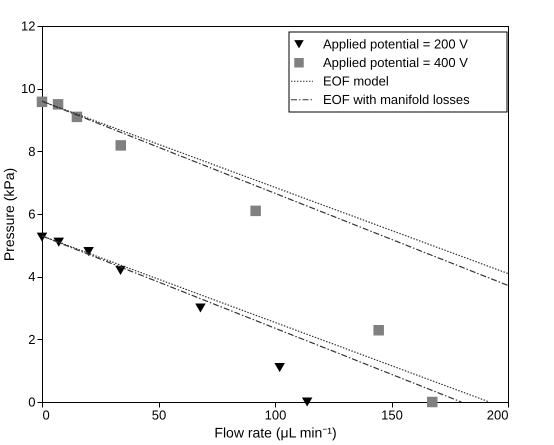 Image resolution: width=554 pixels, height=445 pixels. I want to click on x-axis-title: Flow rate (μL min⁻¹), so click(275, 432).